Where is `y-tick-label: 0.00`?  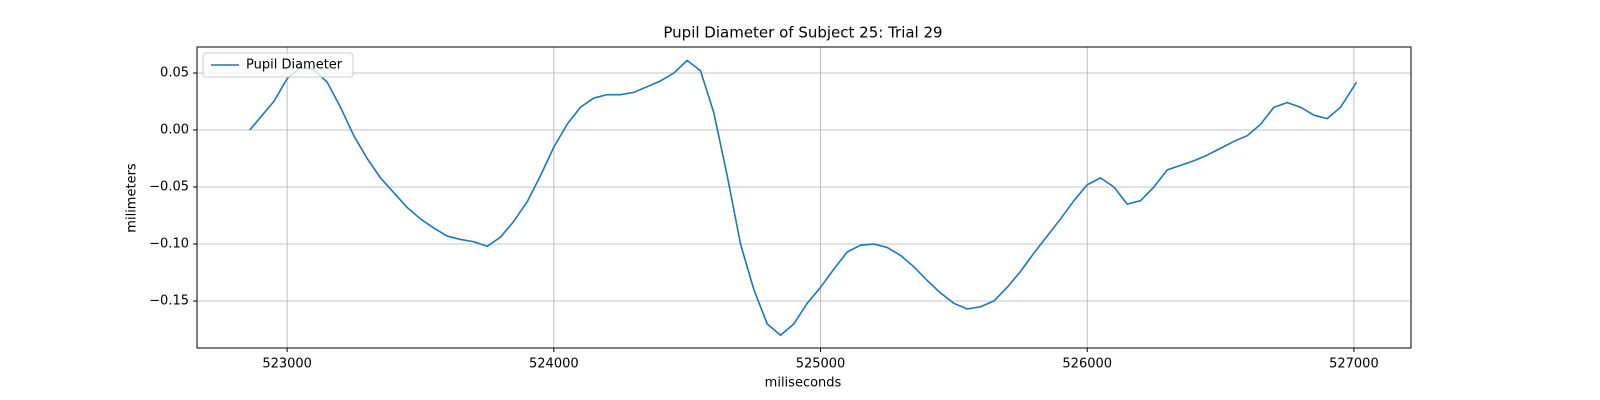
y-tick-label: 0.00 is located at coordinates (174, 130).